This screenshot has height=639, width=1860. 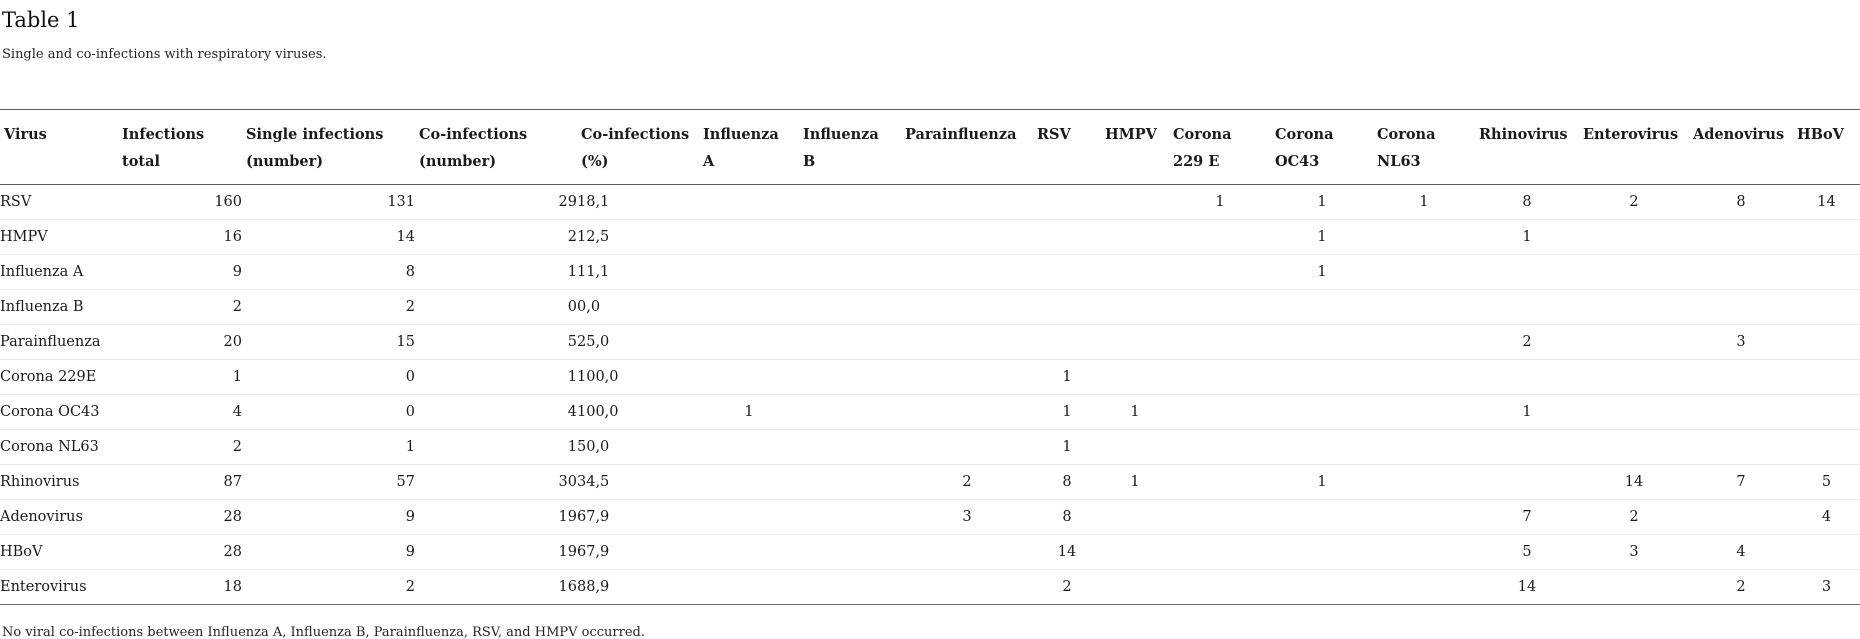 I want to click on virus-name: Corona OC43, so click(x=59, y=412).